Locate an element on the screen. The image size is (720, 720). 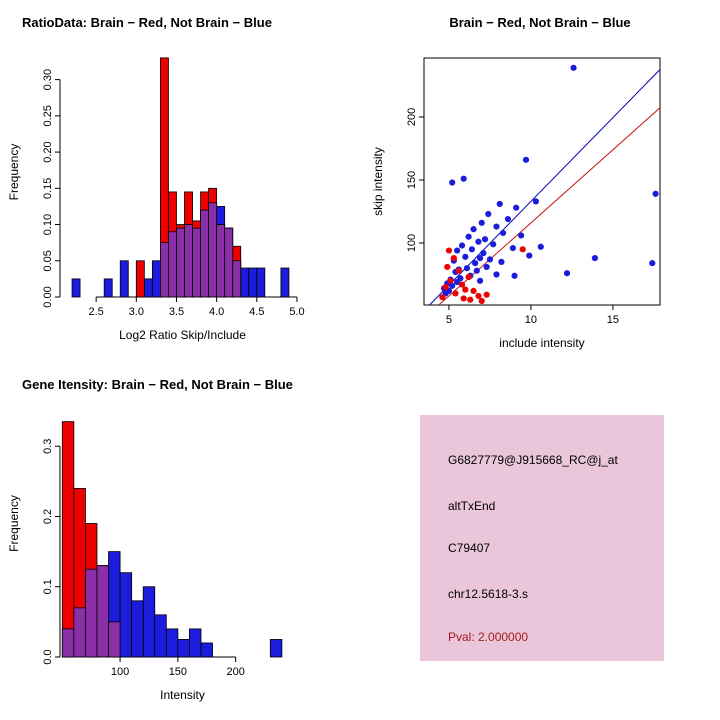
svg-text: Log2 Ratio Skip/Include is located at coordinates (182, 335).